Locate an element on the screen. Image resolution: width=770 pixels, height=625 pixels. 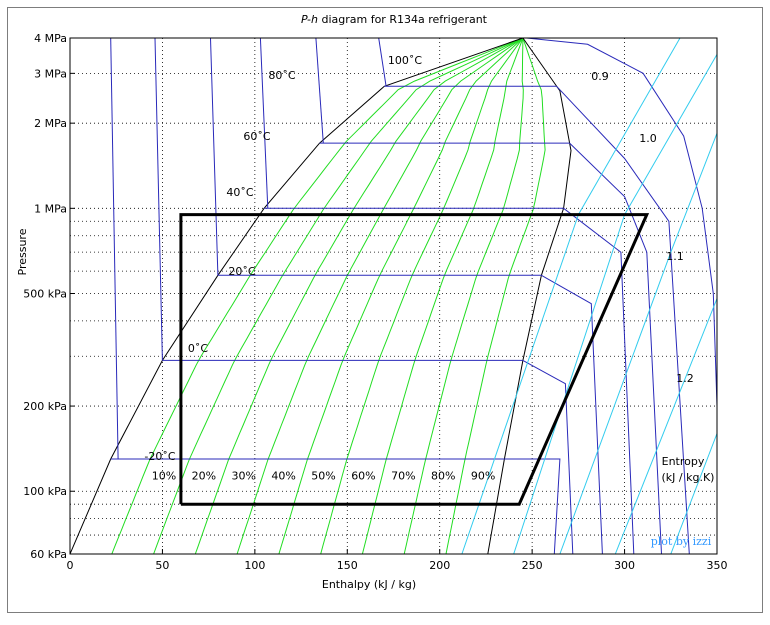
entropy-label: 1.0 is located at coordinates (648, 138).